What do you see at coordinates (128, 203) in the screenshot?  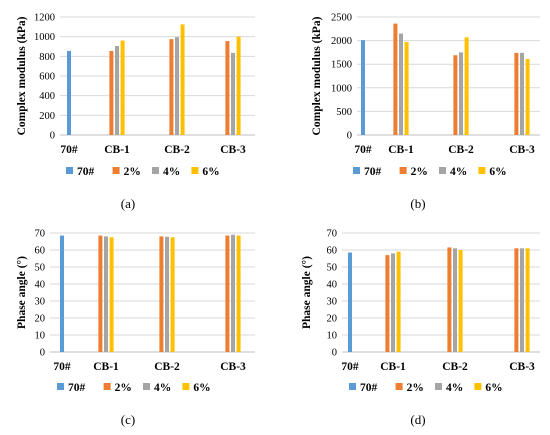 I see `panel-caption: (a)` at bounding box center [128, 203].